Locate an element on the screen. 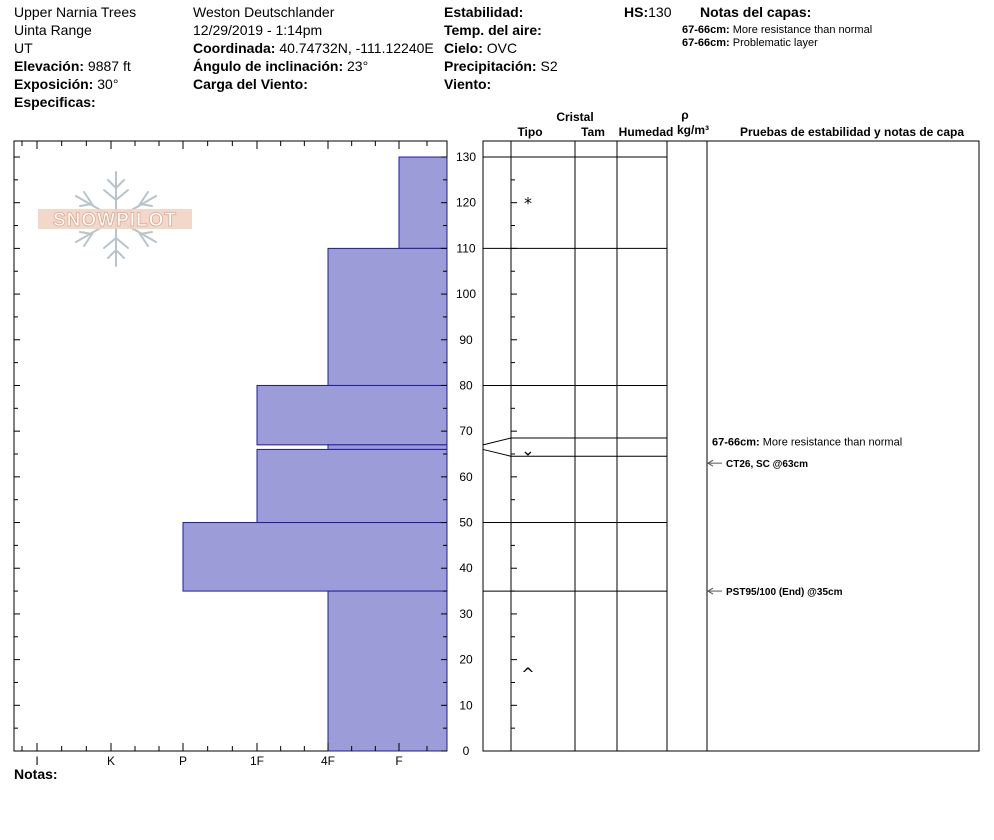 The width and height of the screenshot is (994, 840). aspect-value: 30° is located at coordinates (108, 84).